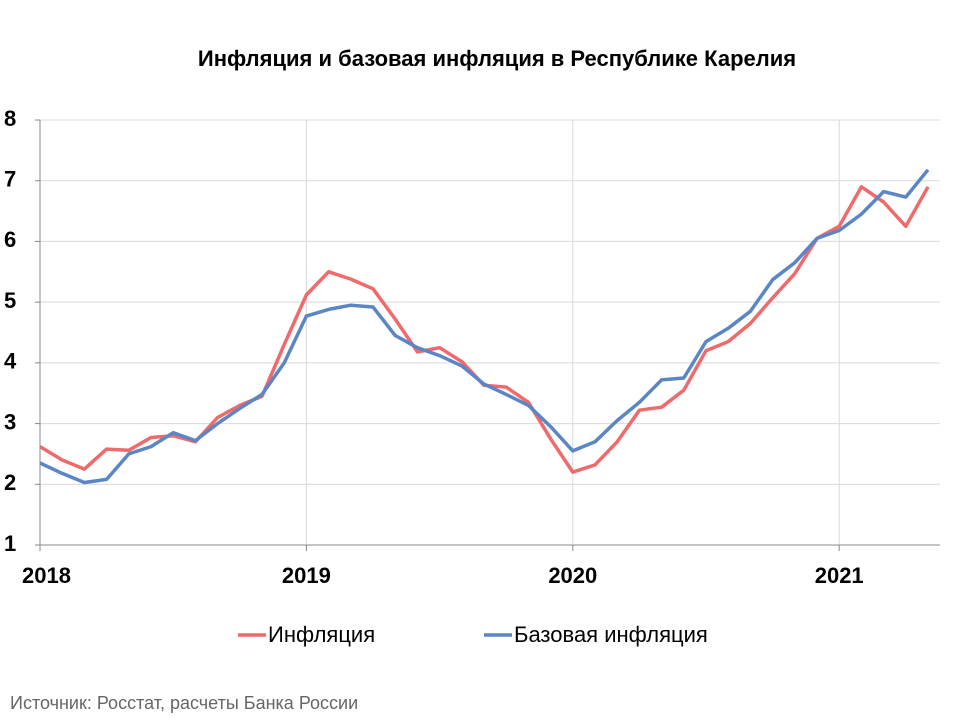 The image size is (960, 725). What do you see at coordinates (10, 421) in the screenshot?
I see `y-tick-label: 3` at bounding box center [10, 421].